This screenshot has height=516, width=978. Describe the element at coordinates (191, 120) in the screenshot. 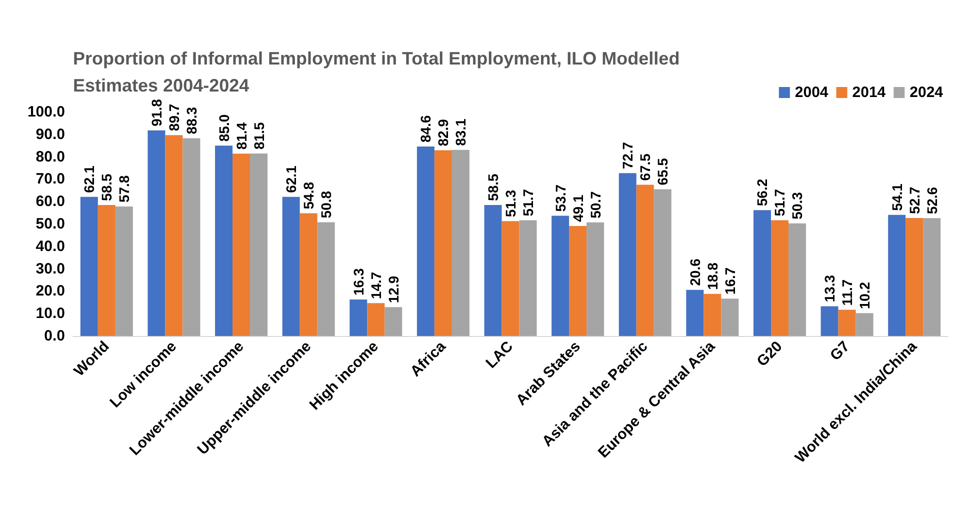

I see `data-label: 88.3` at that location.